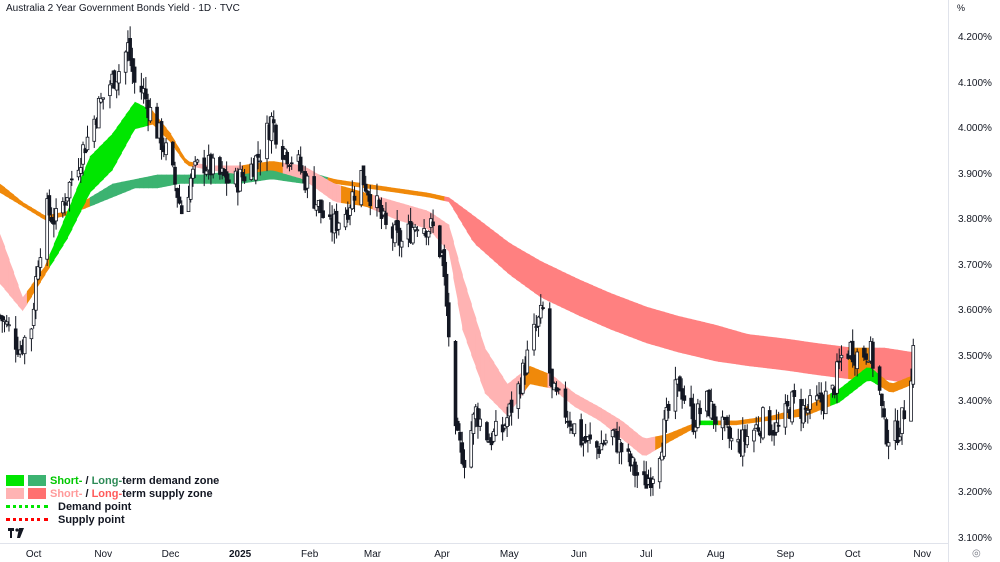 The image size is (1000, 562). What do you see at coordinates (240, 554) in the screenshot?
I see `x-tick-label: 2025` at bounding box center [240, 554].